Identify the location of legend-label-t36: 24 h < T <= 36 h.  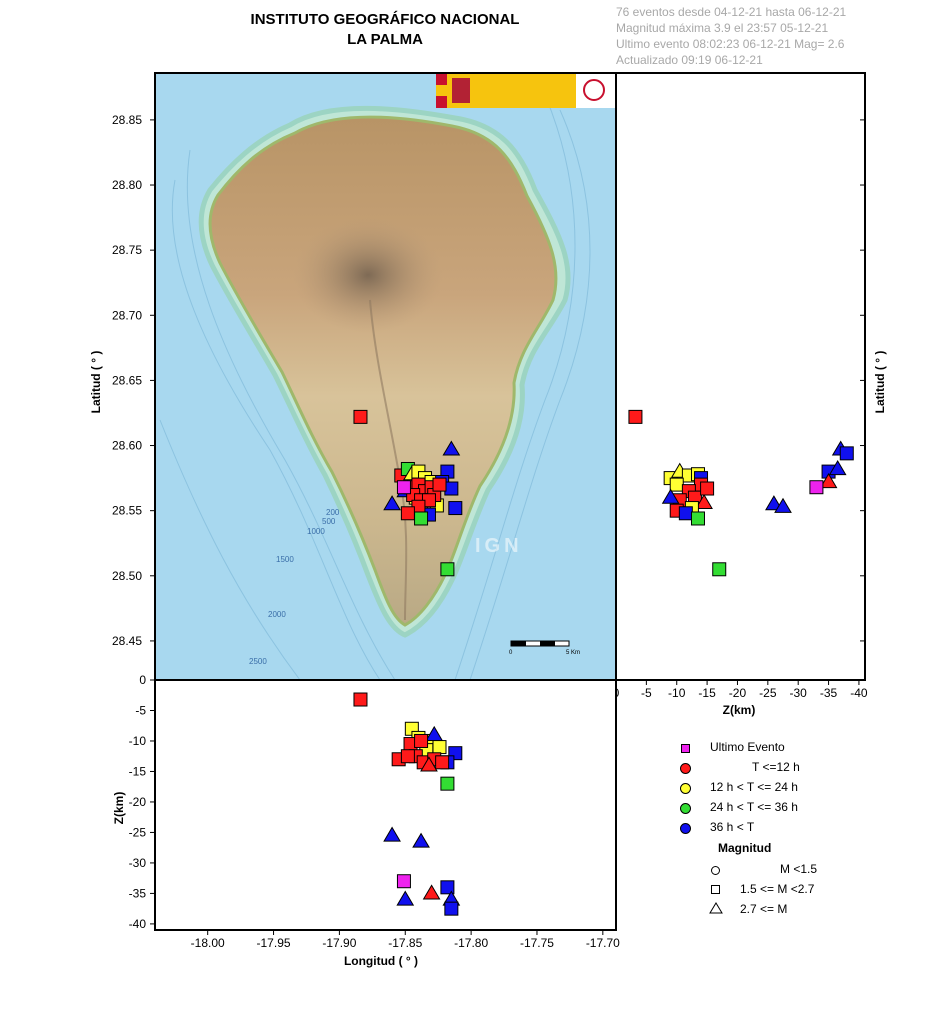
(754, 807).